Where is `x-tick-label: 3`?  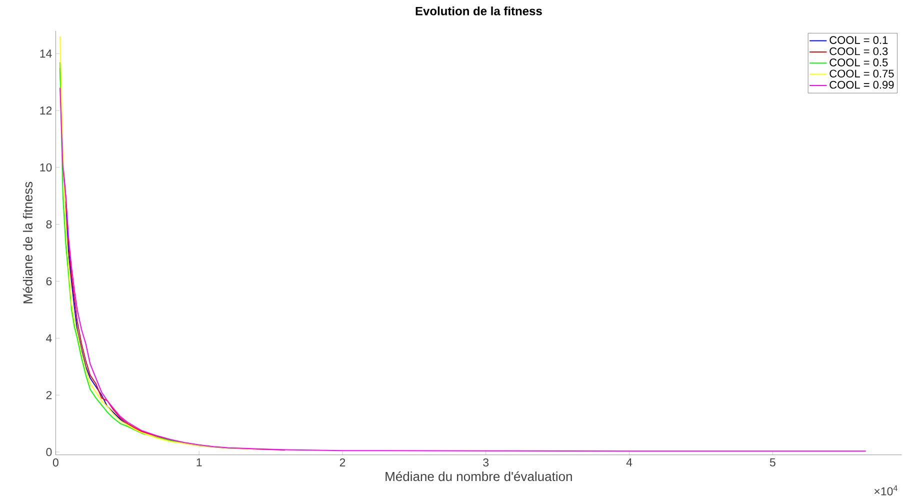 x-tick-label: 3 is located at coordinates (486, 462).